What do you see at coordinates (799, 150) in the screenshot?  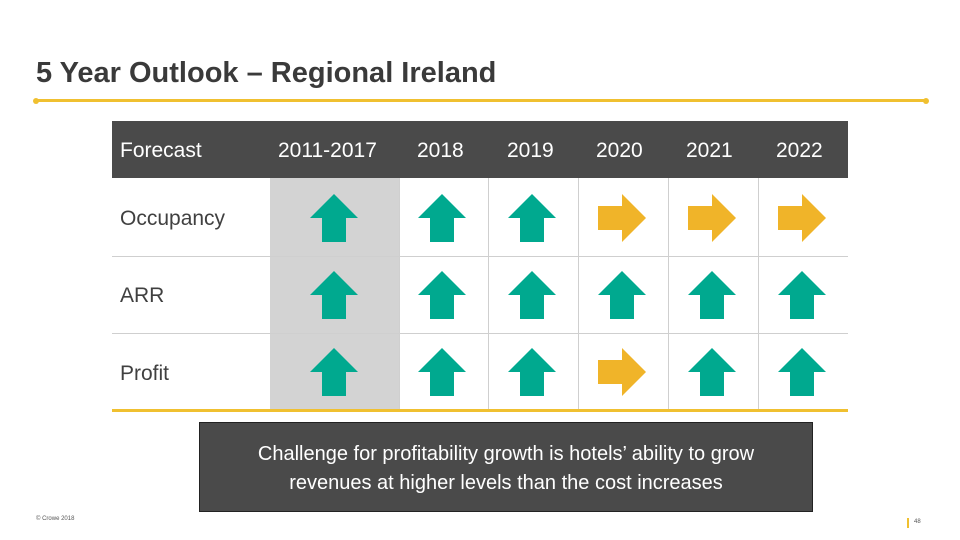 I see `header-2022: 2022` at bounding box center [799, 150].